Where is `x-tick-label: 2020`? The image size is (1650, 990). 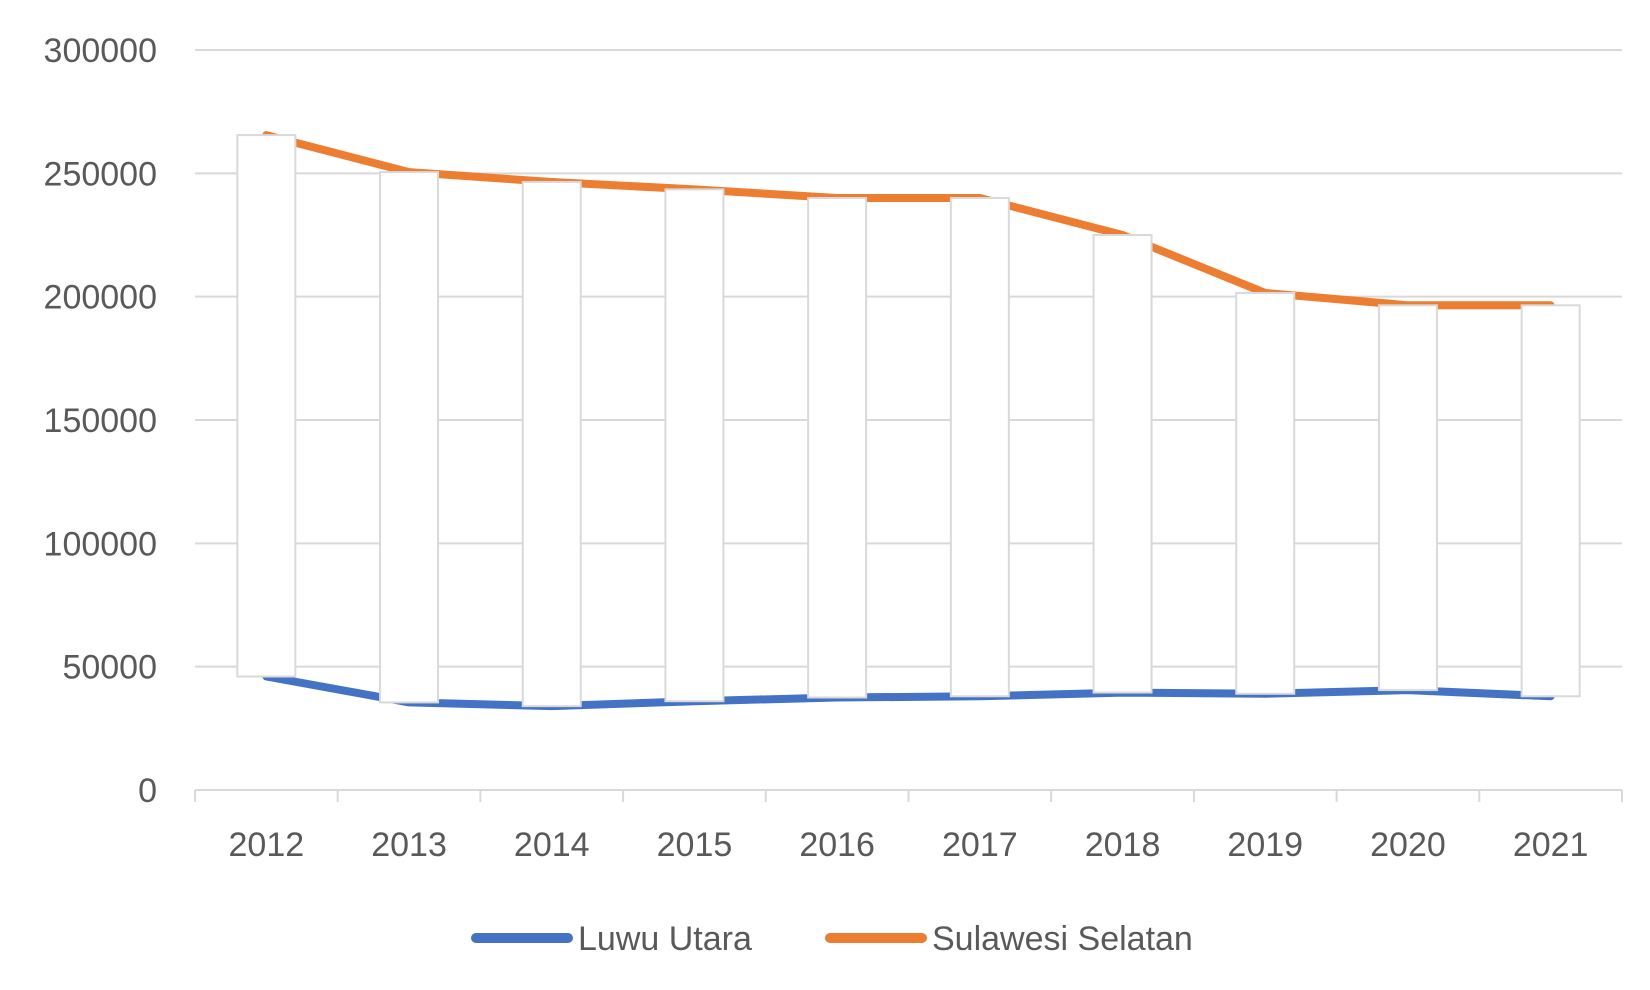
x-tick-label: 2020 is located at coordinates (1408, 845).